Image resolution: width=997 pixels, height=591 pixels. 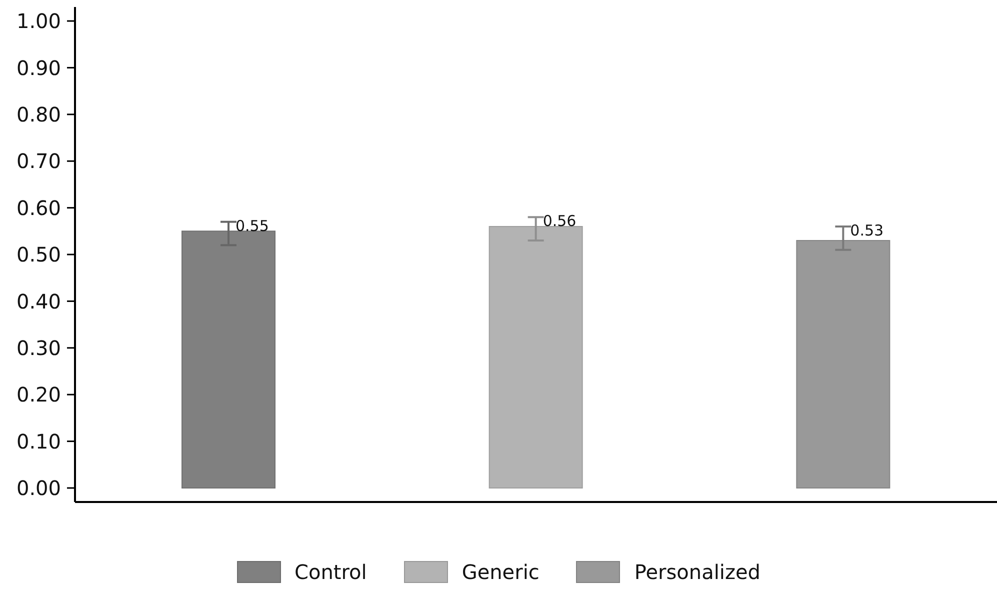 I want to click on data-label: 0.53, so click(x=867, y=230).